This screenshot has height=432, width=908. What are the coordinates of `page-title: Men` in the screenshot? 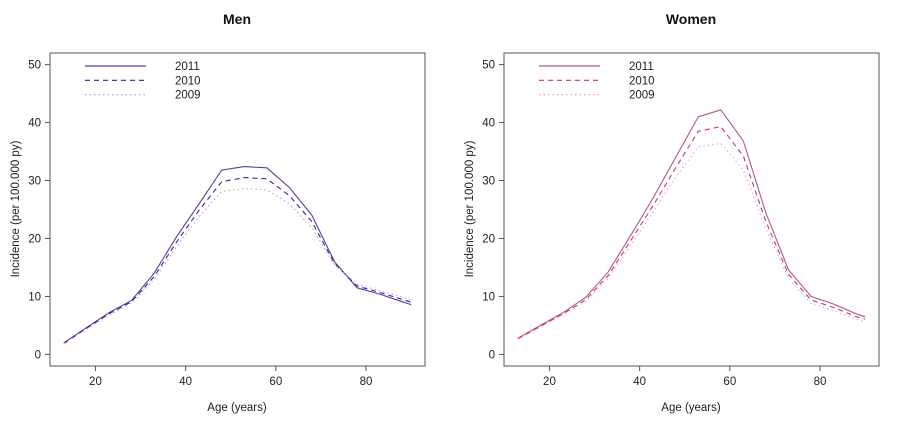 It's located at (237, 19).